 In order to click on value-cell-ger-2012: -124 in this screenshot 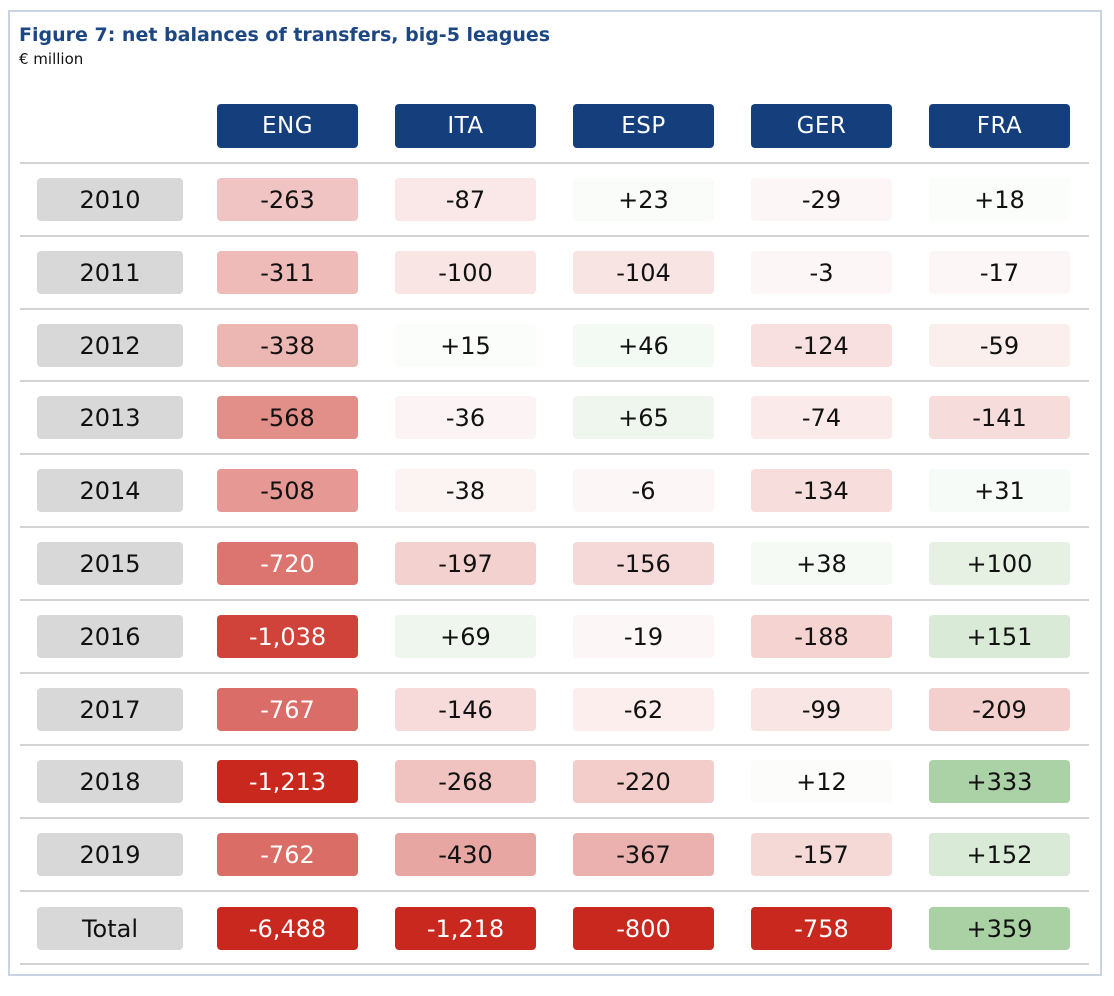, I will do `click(821, 345)`.